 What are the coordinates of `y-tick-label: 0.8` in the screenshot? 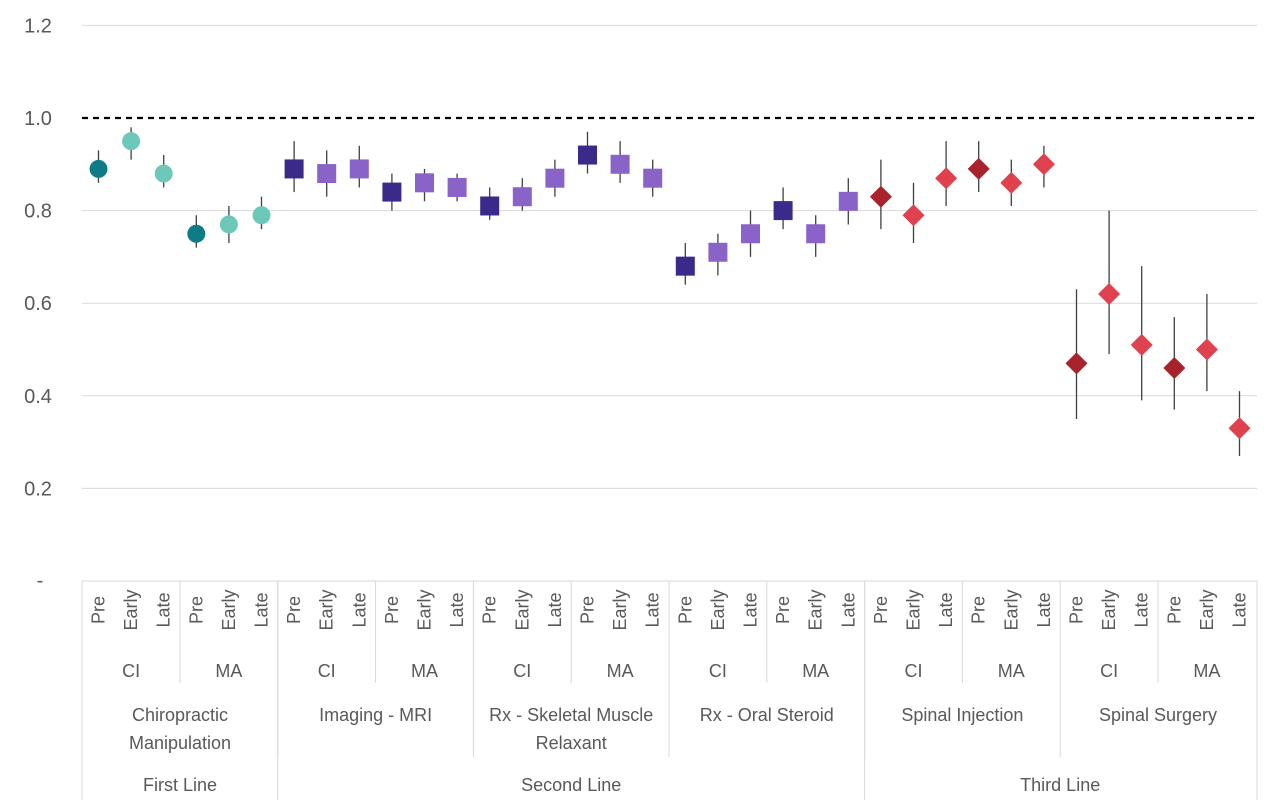 It's located at (38, 212).